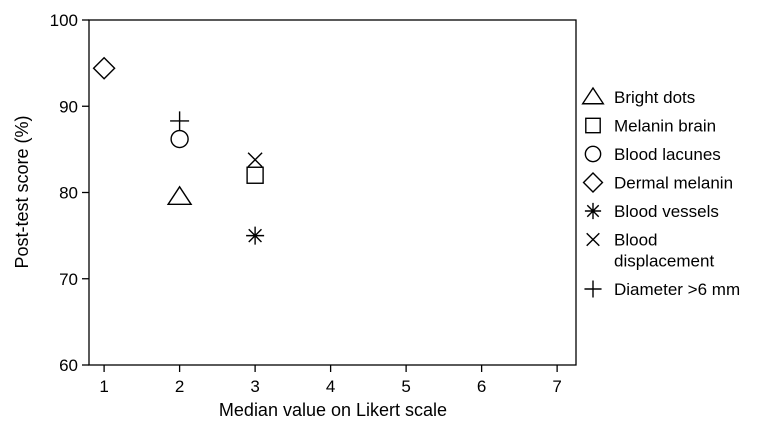  Describe the element at coordinates (593, 211) in the screenshot. I see `legend-marker-asterisk` at that location.